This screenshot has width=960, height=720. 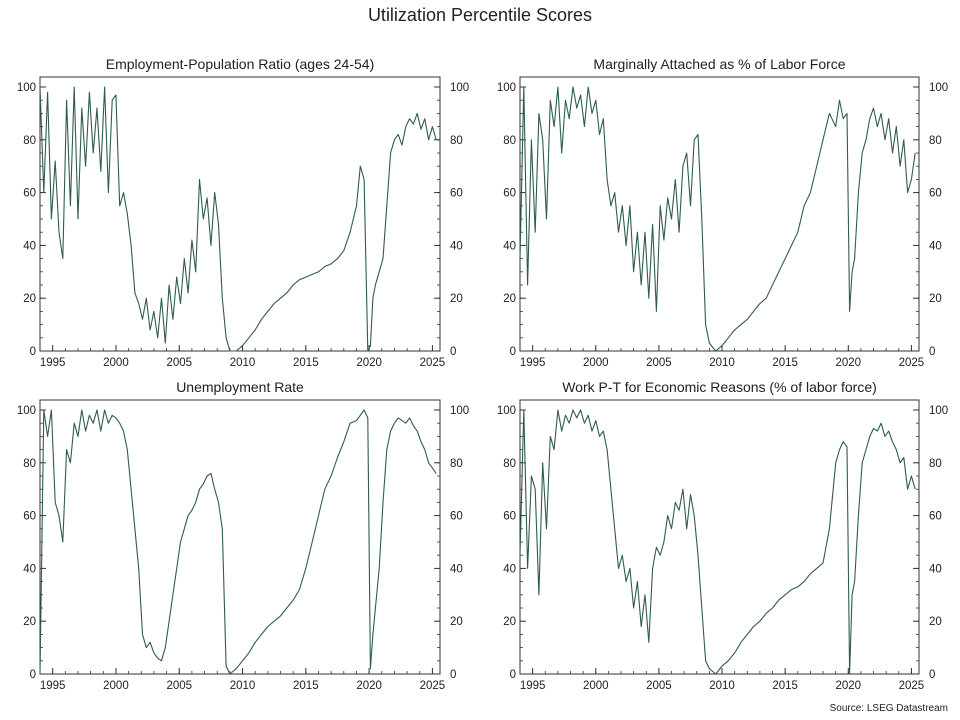 What do you see at coordinates (240, 387) in the screenshot?
I see `panel-title: Unemployment Rate` at bounding box center [240, 387].